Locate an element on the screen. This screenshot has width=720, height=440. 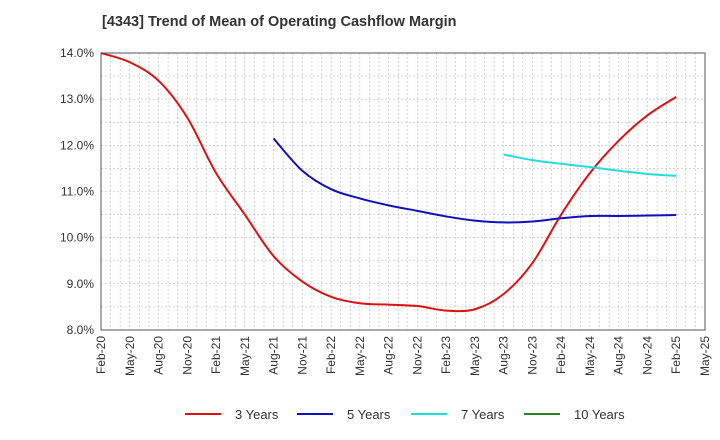
y-axis: 8.0% 9.0% 10.0% 11.0% 12.0% 13.0% 14.0% is located at coordinates (77, 191).